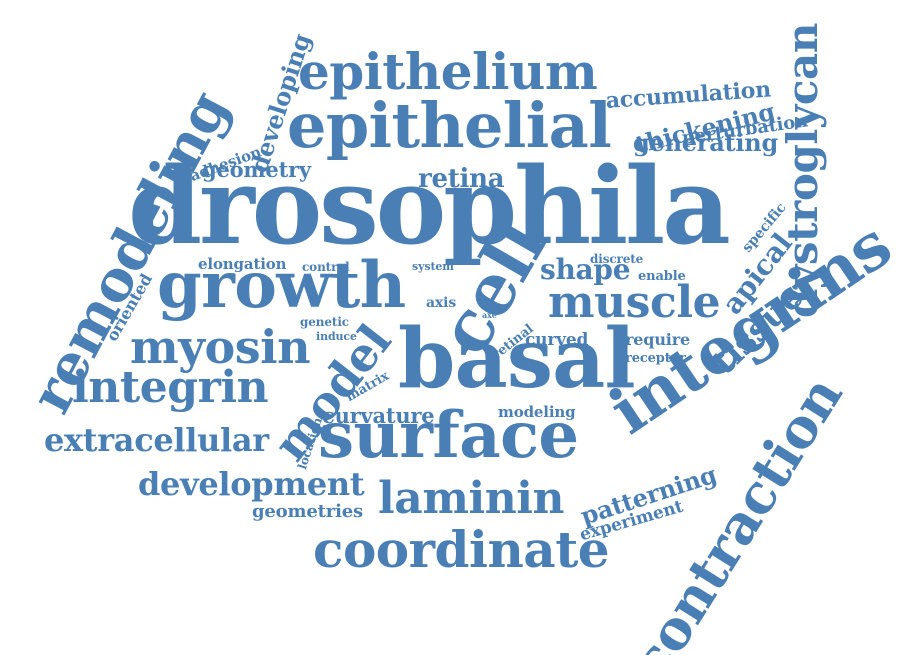 The image size is (900, 655). Describe the element at coordinates (242, 264) in the screenshot. I see `word-elongation: elongation` at that location.